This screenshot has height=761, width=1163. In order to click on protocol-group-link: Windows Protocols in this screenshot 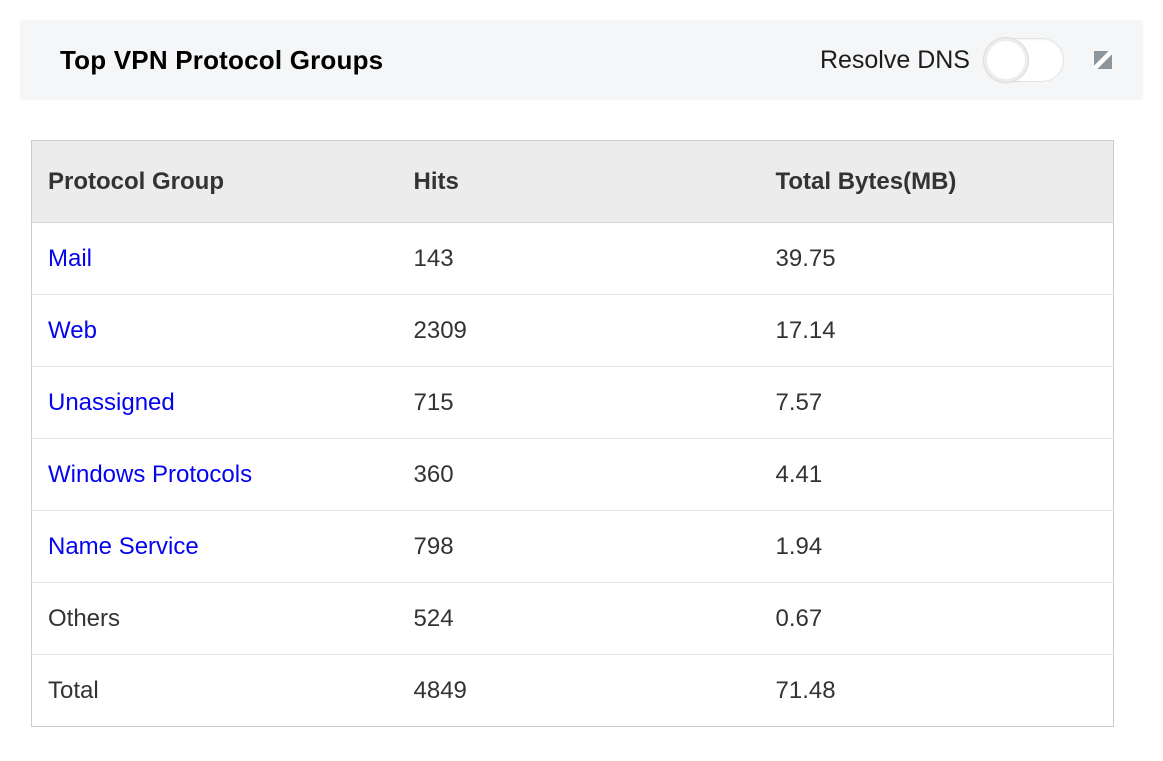, I will do `click(150, 474)`.